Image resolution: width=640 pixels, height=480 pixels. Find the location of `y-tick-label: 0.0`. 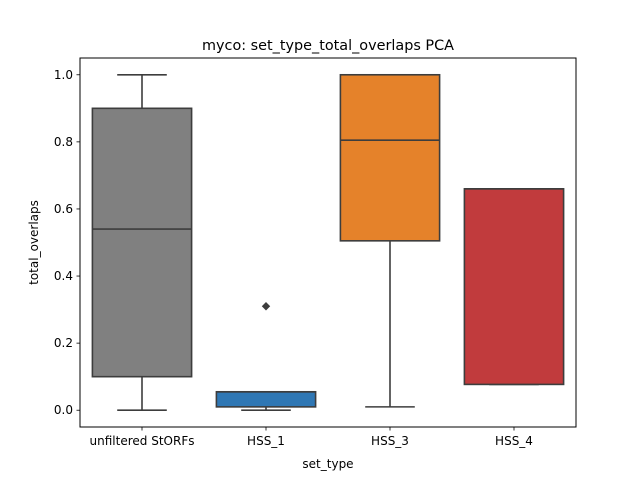

y-tick-label: 0.0 is located at coordinates (63, 410).